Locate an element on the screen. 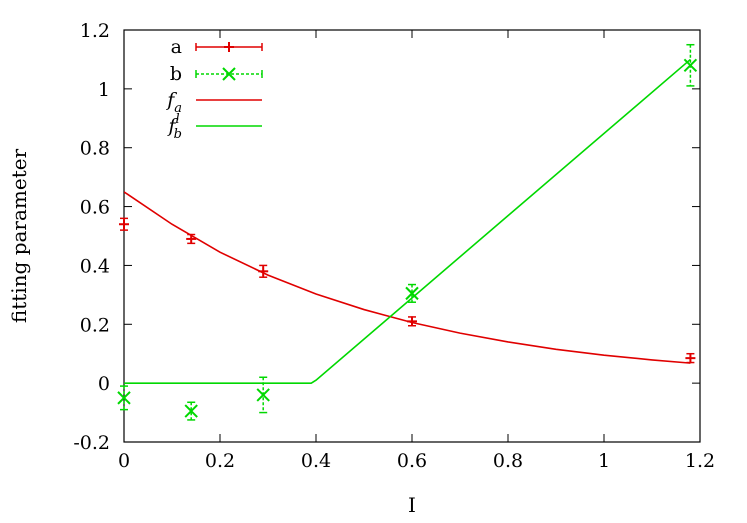  x-tick-label: 1 is located at coordinates (604, 461).